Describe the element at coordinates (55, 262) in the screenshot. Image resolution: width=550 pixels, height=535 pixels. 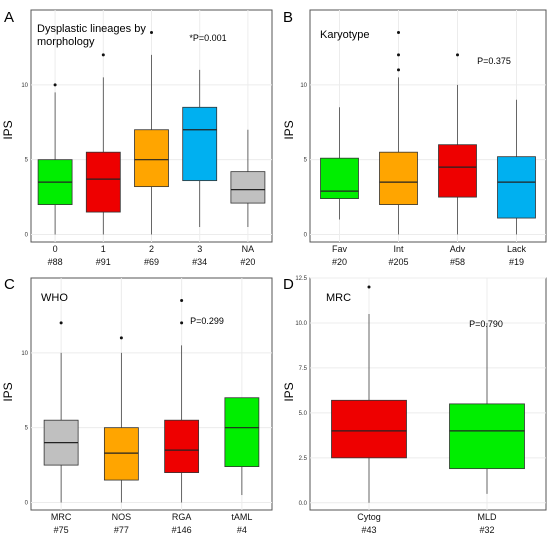
I see `count-label: #88` at that location.